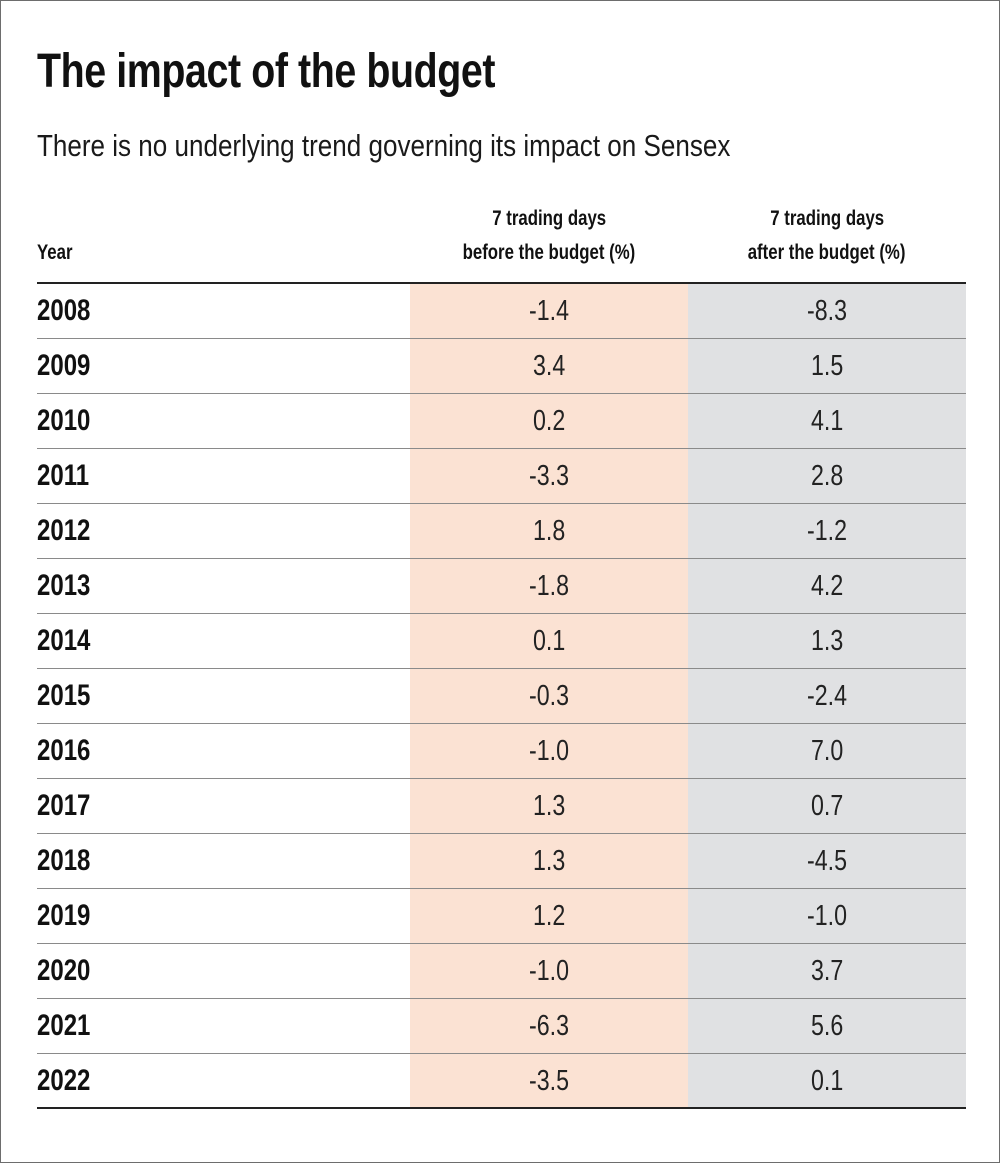 The width and height of the screenshot is (1000, 1163). I want to click on year-cell: 2022, so click(70, 1081).